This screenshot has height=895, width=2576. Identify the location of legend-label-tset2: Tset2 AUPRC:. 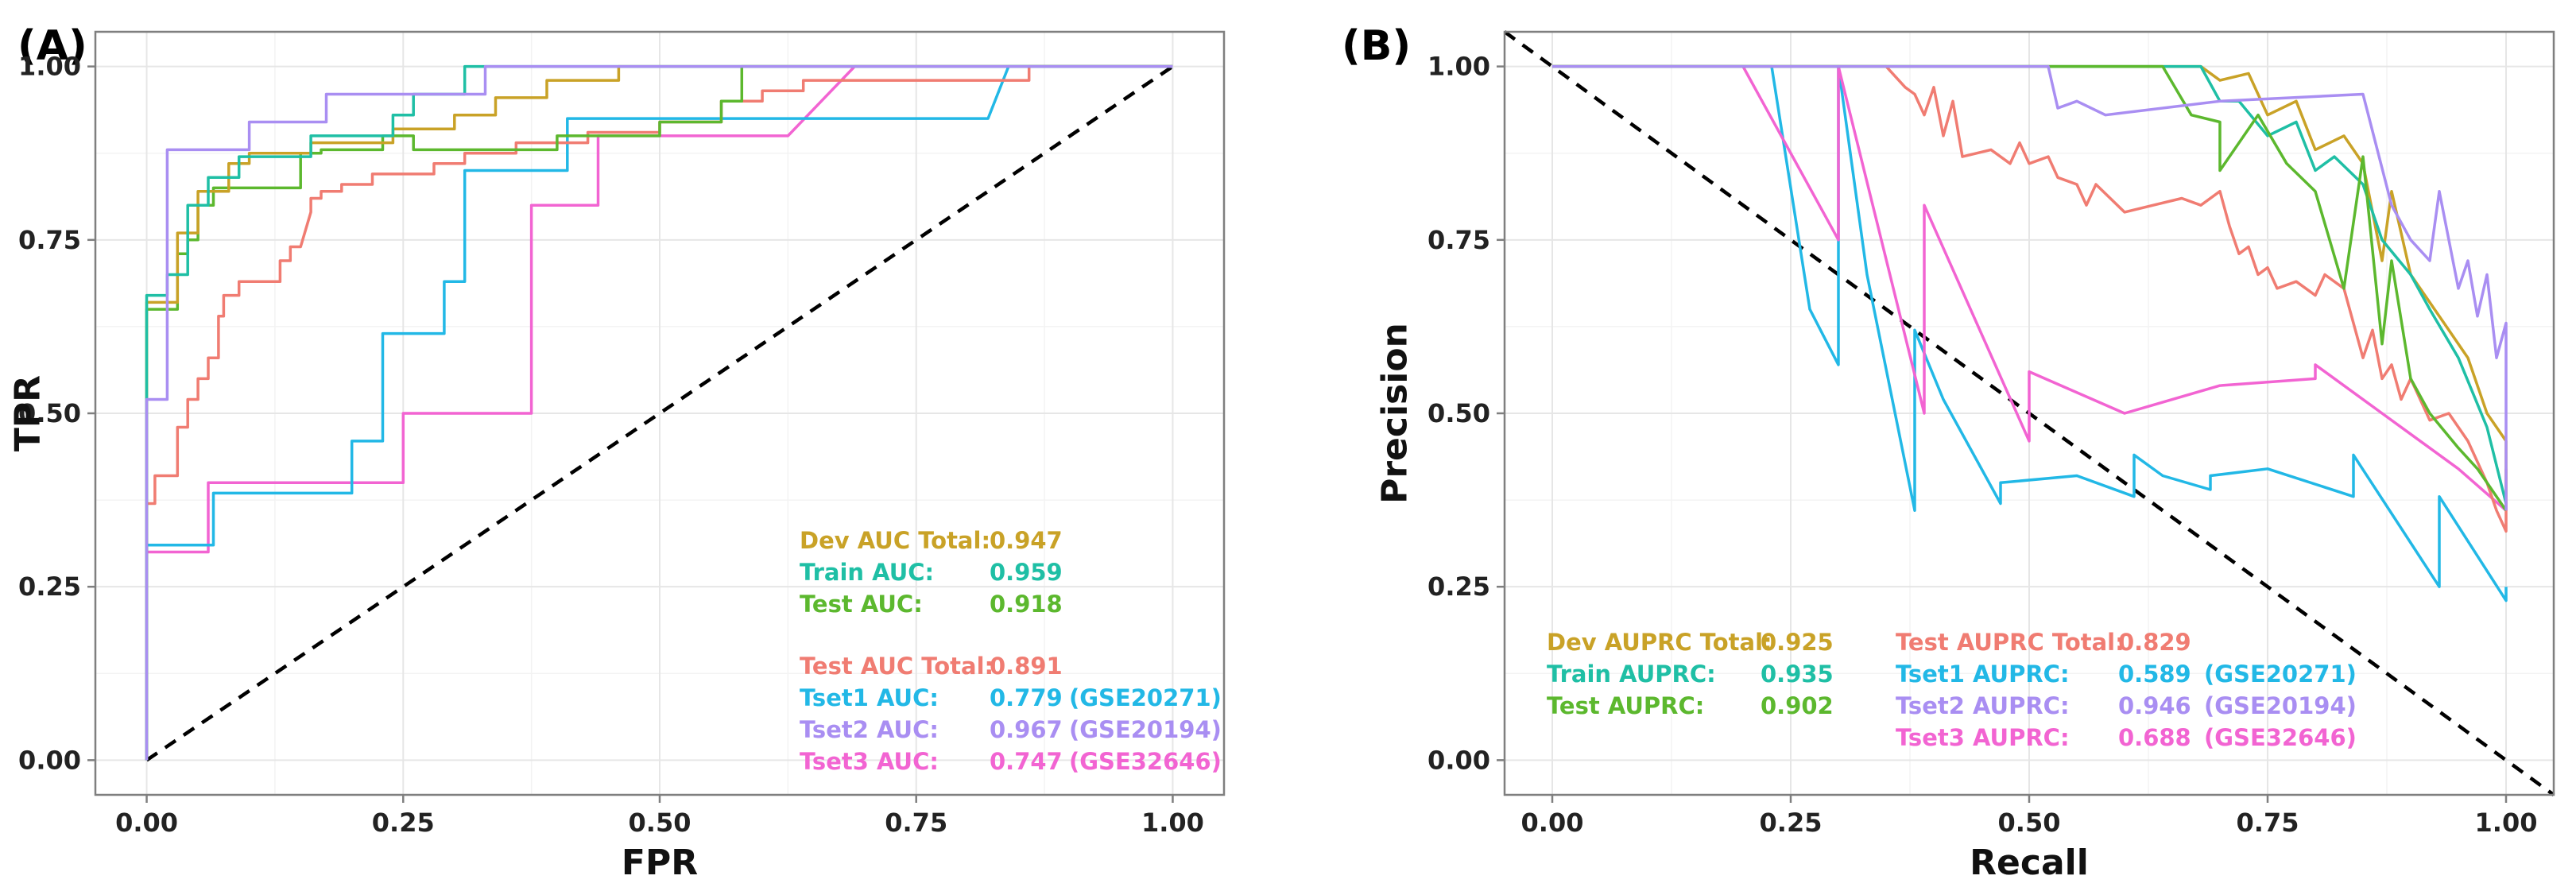
(1983, 705).